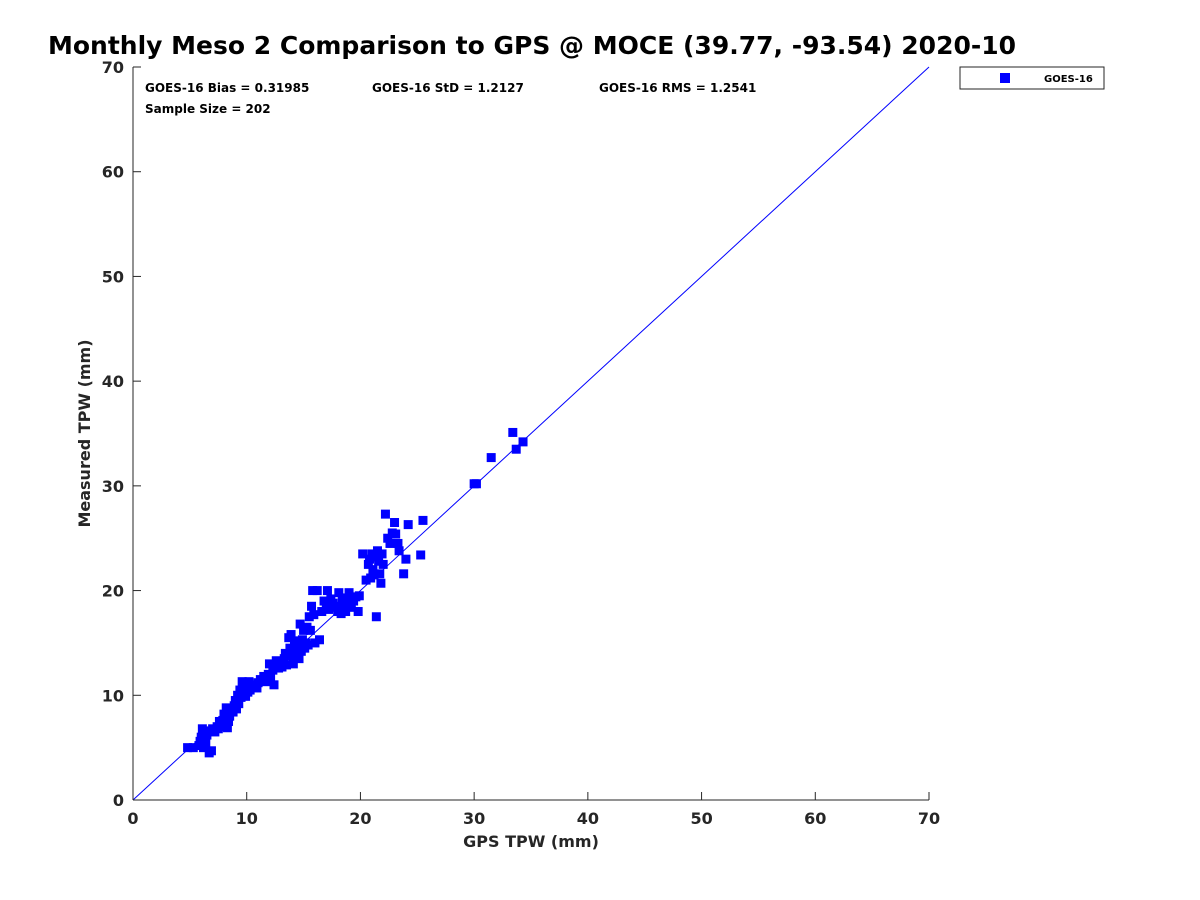 This screenshot has height=900, width=1200. Describe the element at coordinates (588, 818) in the screenshot. I see `x-tick-label: 40` at that location.